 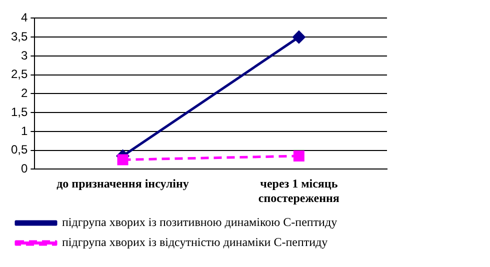 What do you see at coordinates (299, 190) in the screenshot?
I see `x-tick-label: через 1 місяць спостереження` at bounding box center [299, 190].